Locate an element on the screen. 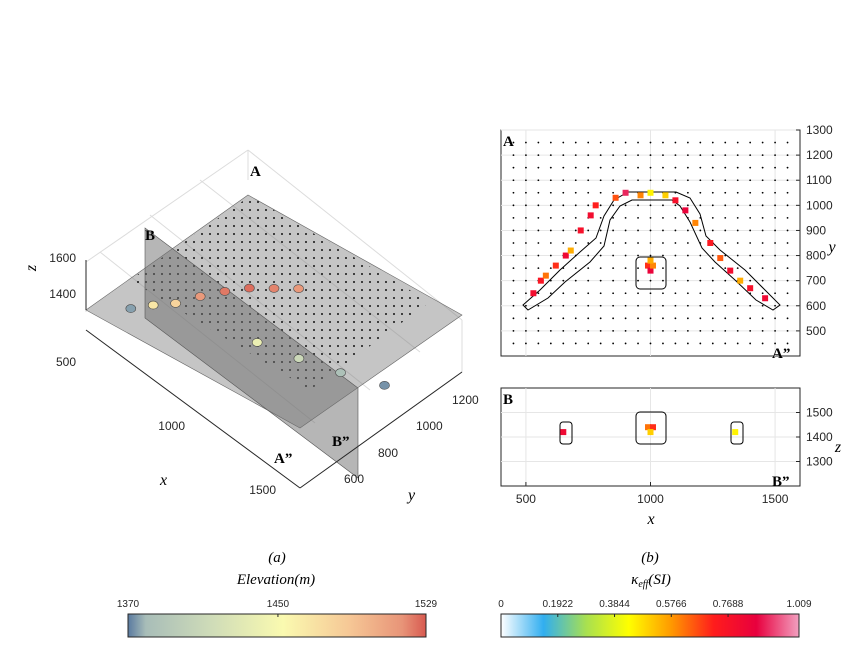 The height and width of the screenshot is (650, 850). b-bottom-x-axis-label: x is located at coordinates (650, 519).